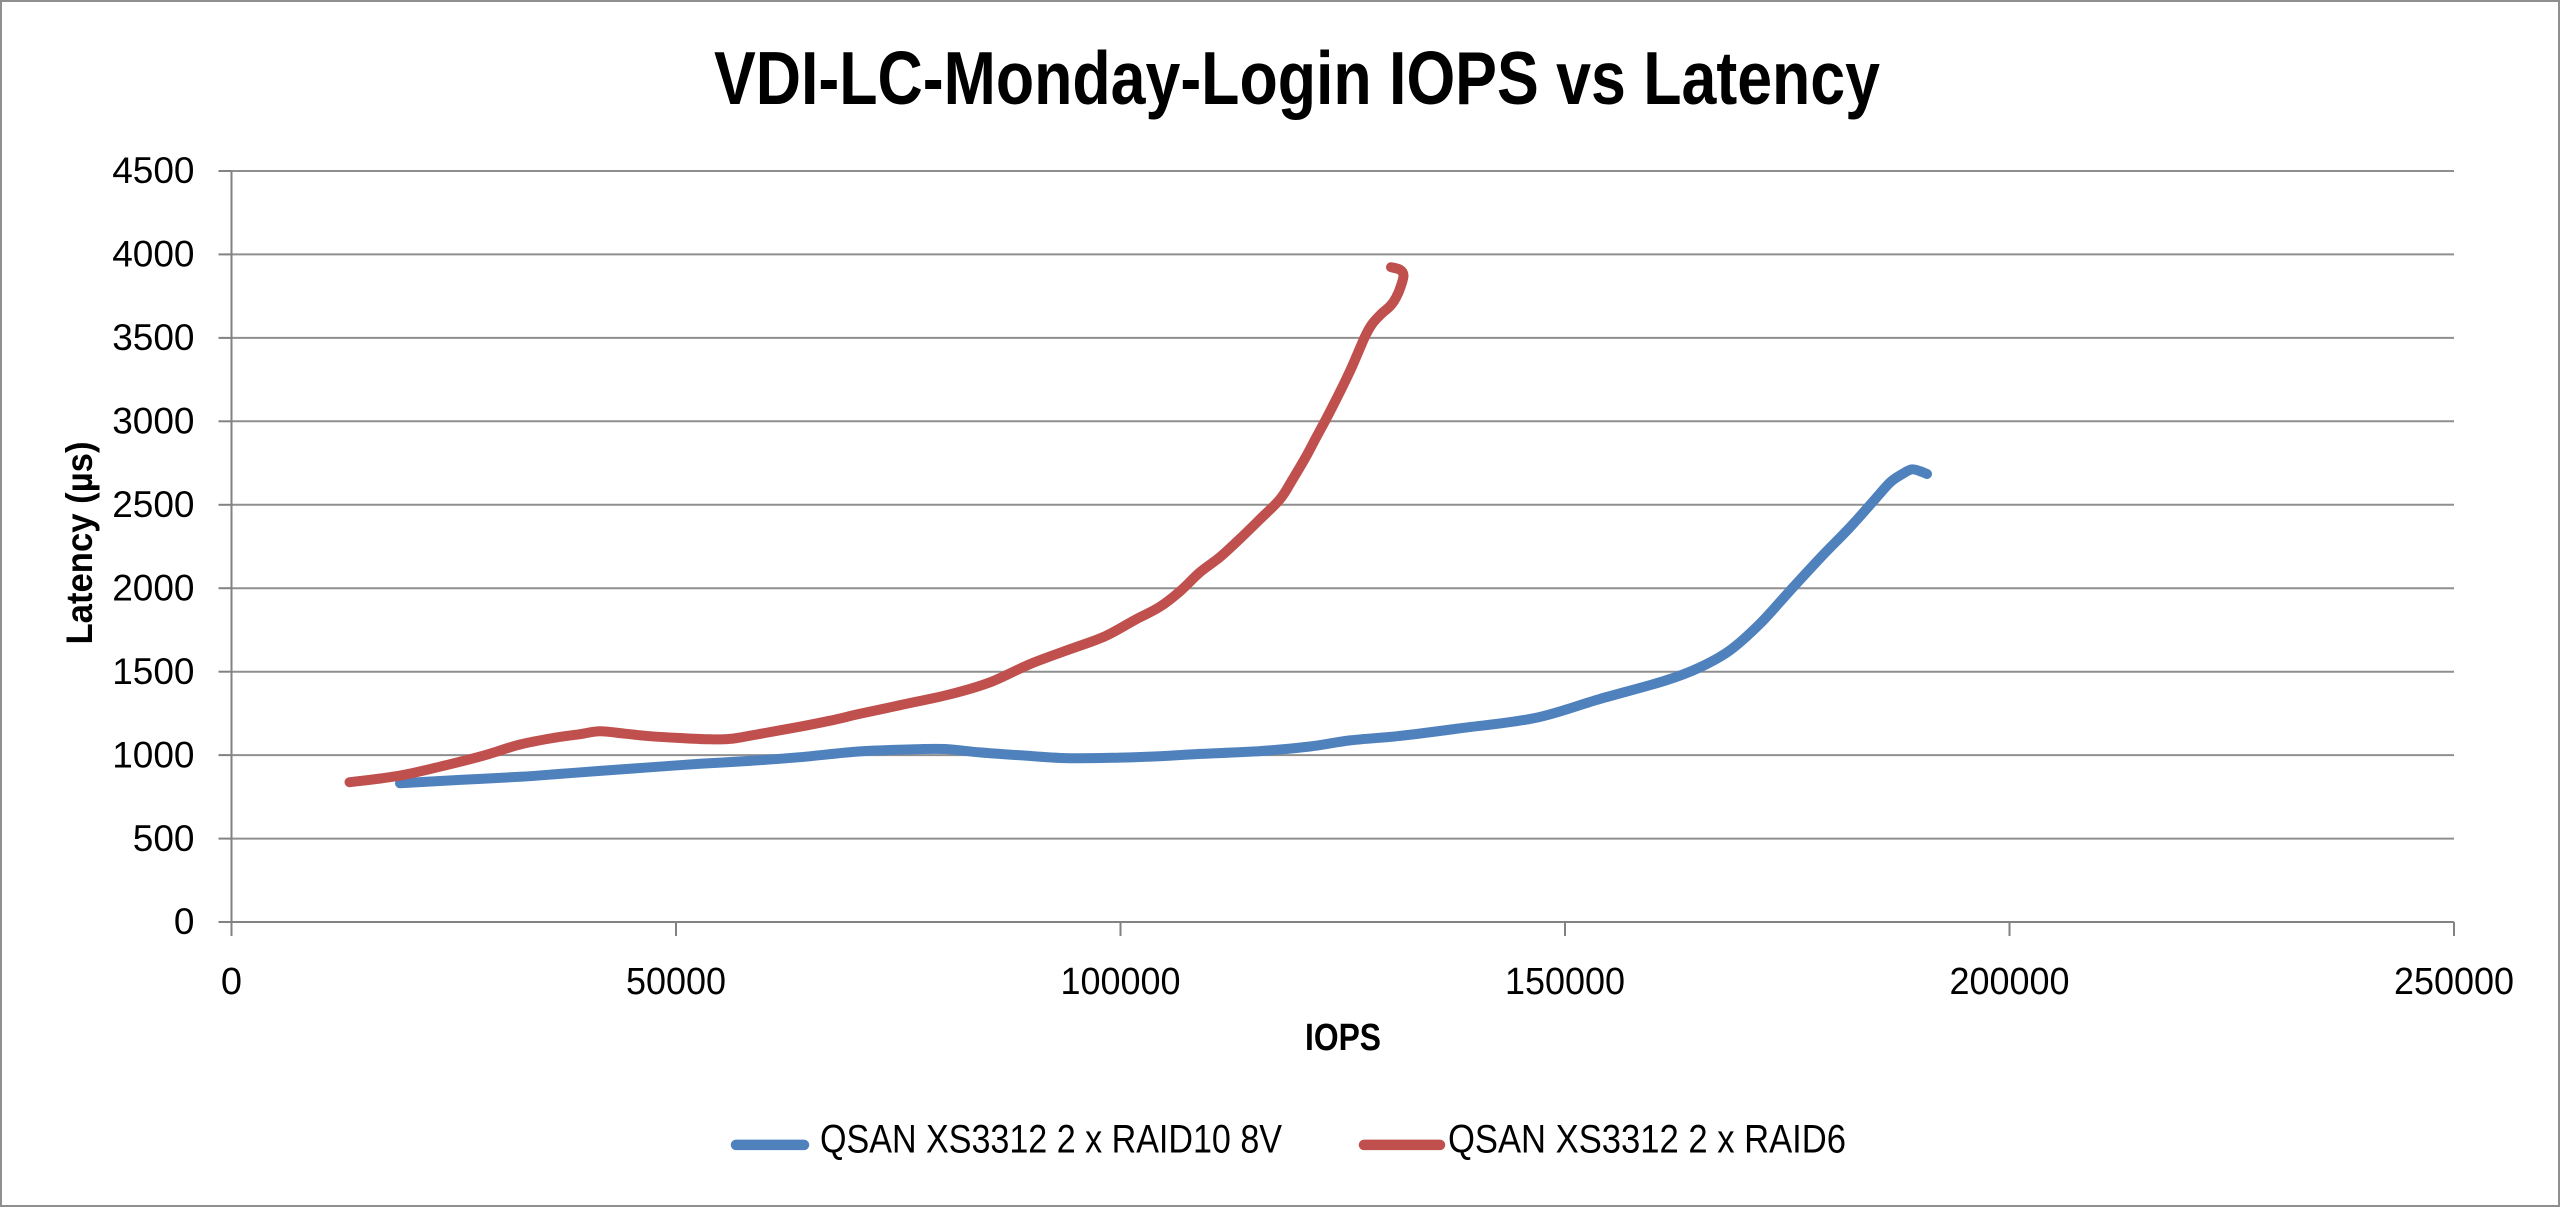 The image size is (2560, 1207). What do you see at coordinates (1051, 1140) in the screenshot?
I see `svg-text: QSAN XS3312 2 x RAID10 8V` at bounding box center [1051, 1140].